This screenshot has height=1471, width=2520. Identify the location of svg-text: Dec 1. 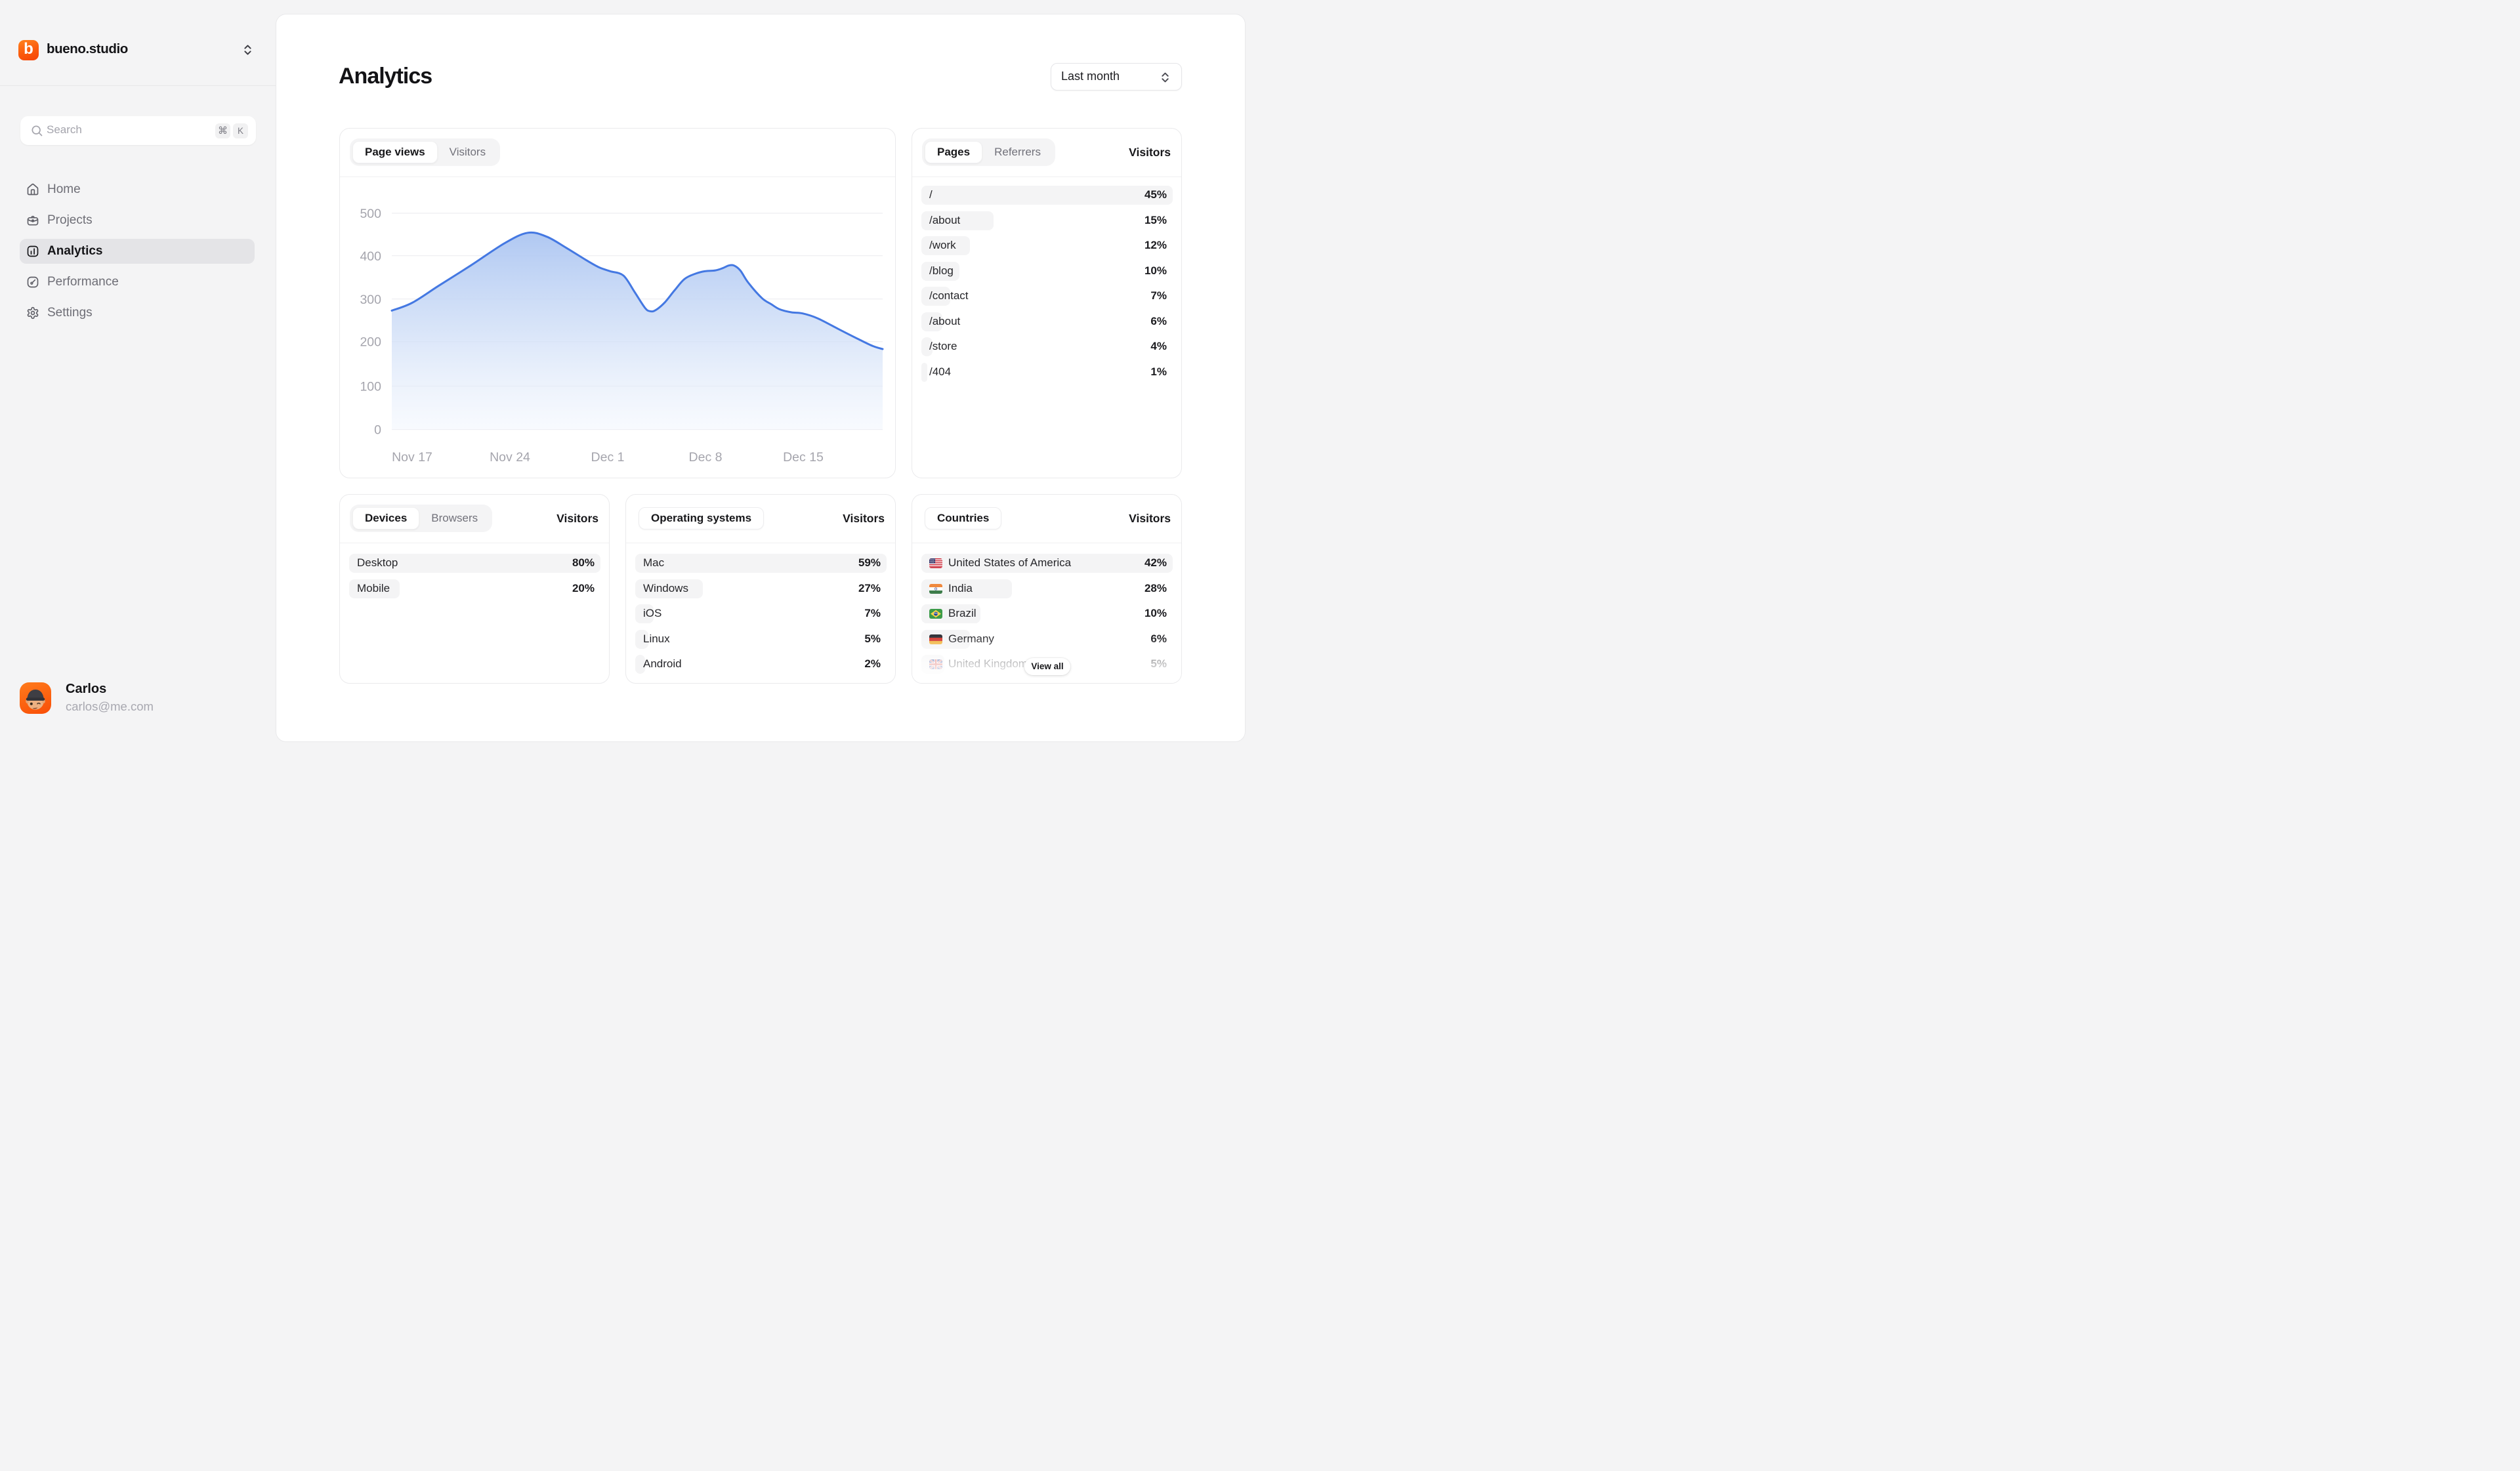
(608, 457).